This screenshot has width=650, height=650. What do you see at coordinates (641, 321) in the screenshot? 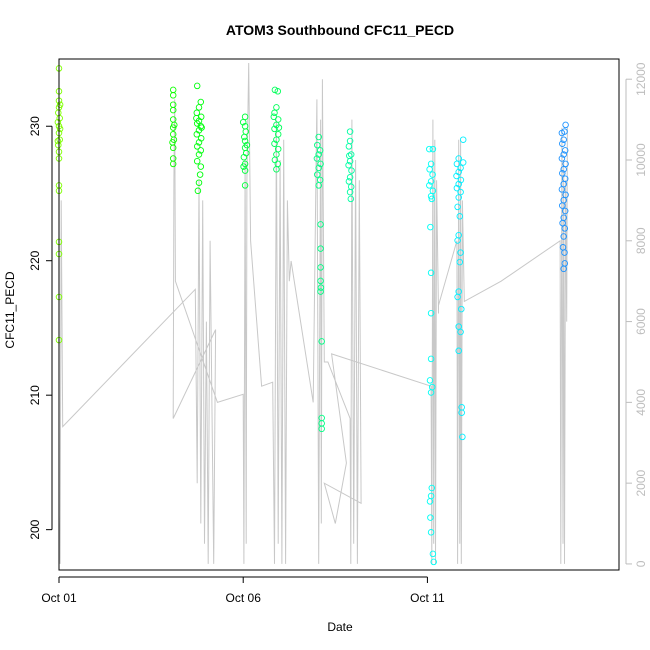
I see `y2-tick-label: 6000` at bounding box center [641, 321].